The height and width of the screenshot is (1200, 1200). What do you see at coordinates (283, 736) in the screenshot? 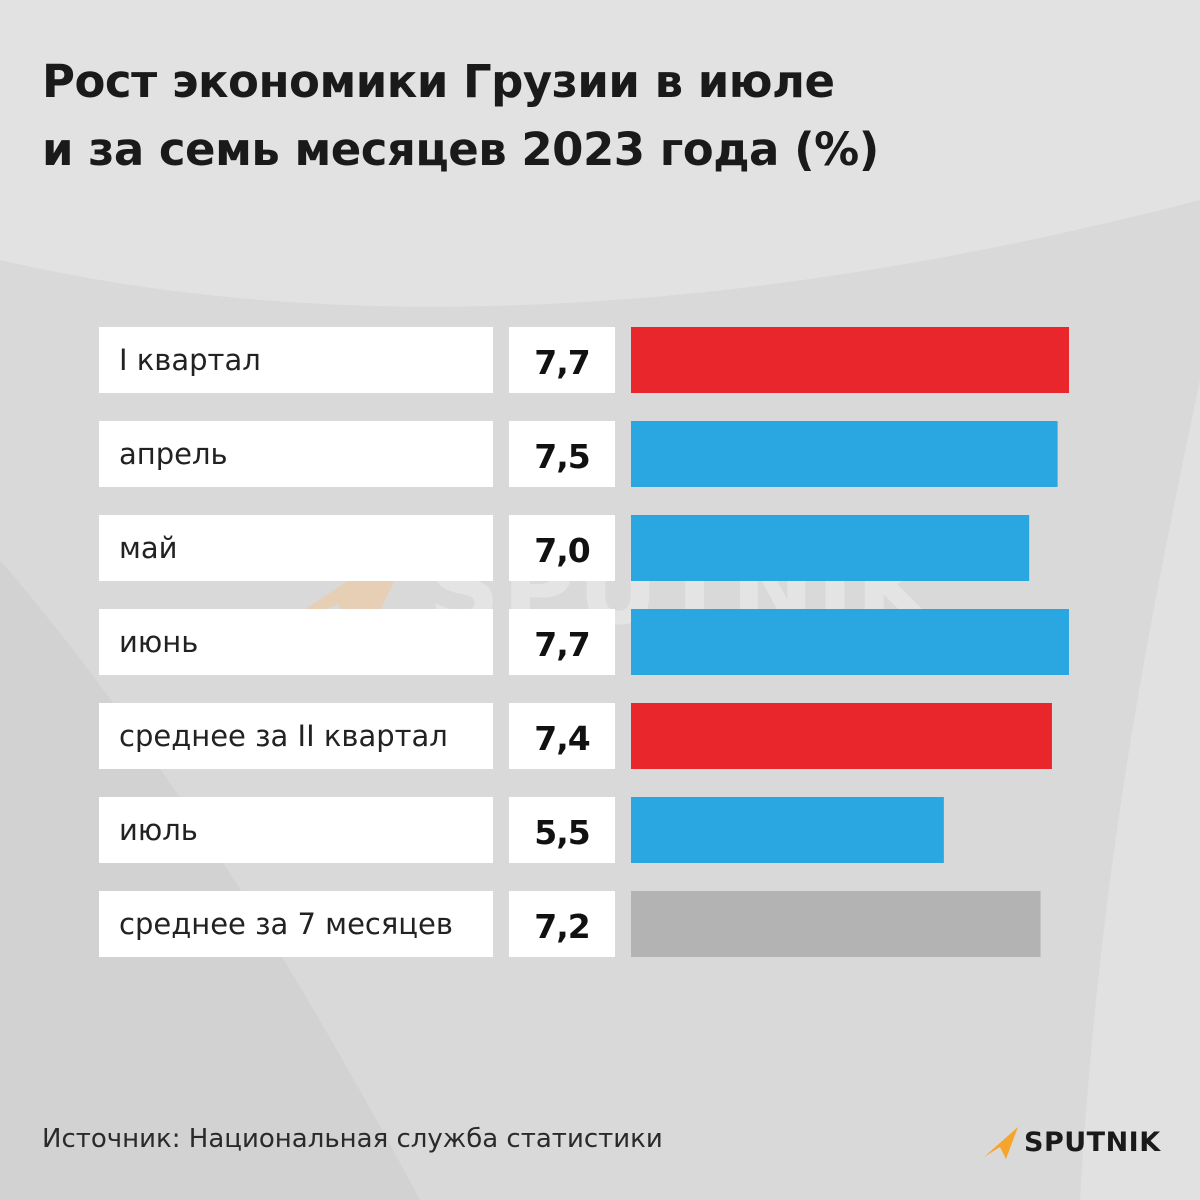
I see `category-label: среднее за II квартал` at bounding box center [283, 736].